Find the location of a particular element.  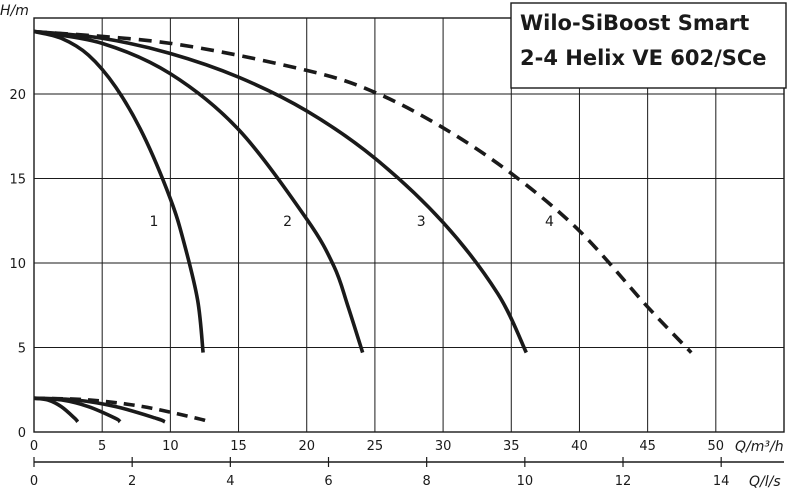

x-m3h-tick-label: 25 is located at coordinates (375, 446).